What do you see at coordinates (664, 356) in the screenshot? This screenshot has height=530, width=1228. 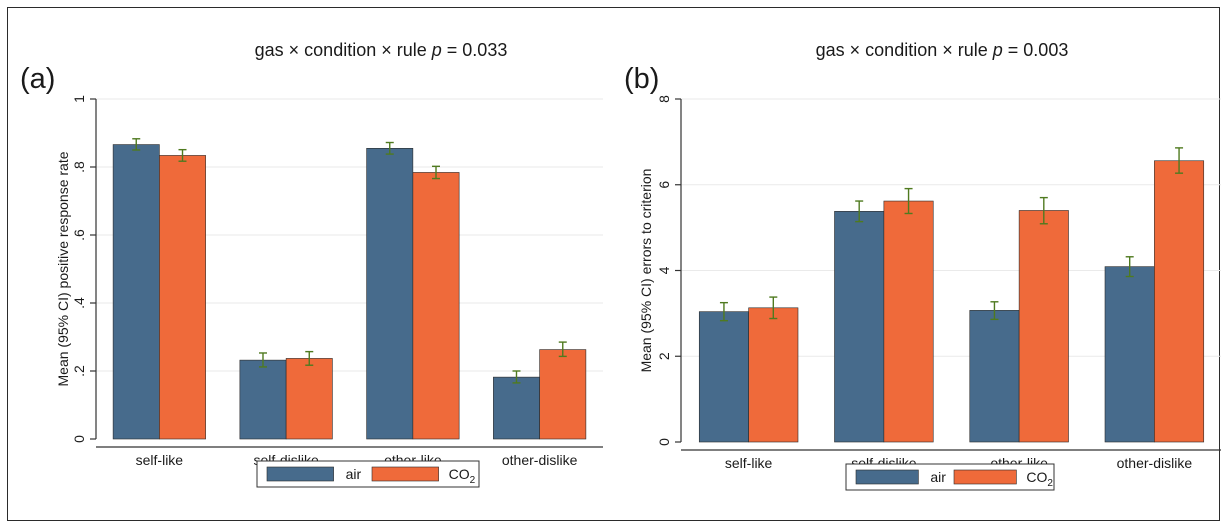 I see `y-tick-label: 2` at bounding box center [664, 356].